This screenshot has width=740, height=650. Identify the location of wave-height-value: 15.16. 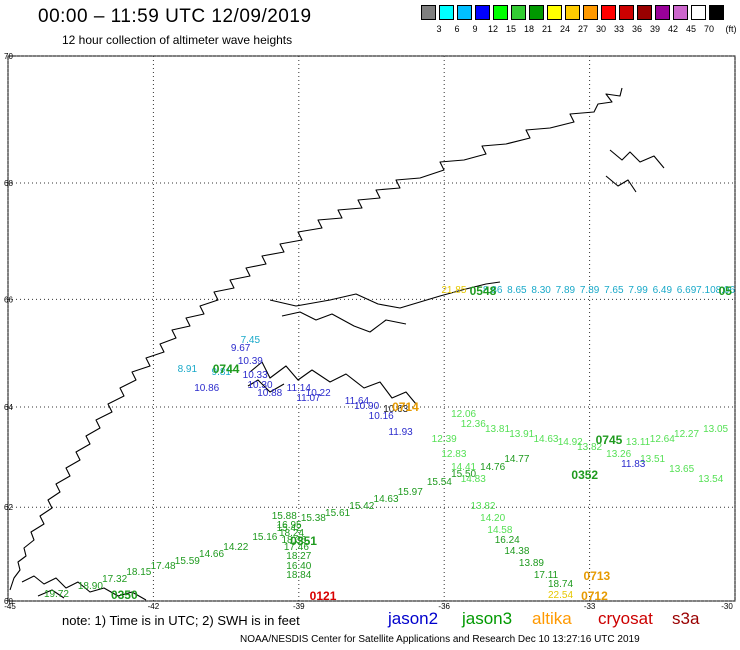
(265, 538).